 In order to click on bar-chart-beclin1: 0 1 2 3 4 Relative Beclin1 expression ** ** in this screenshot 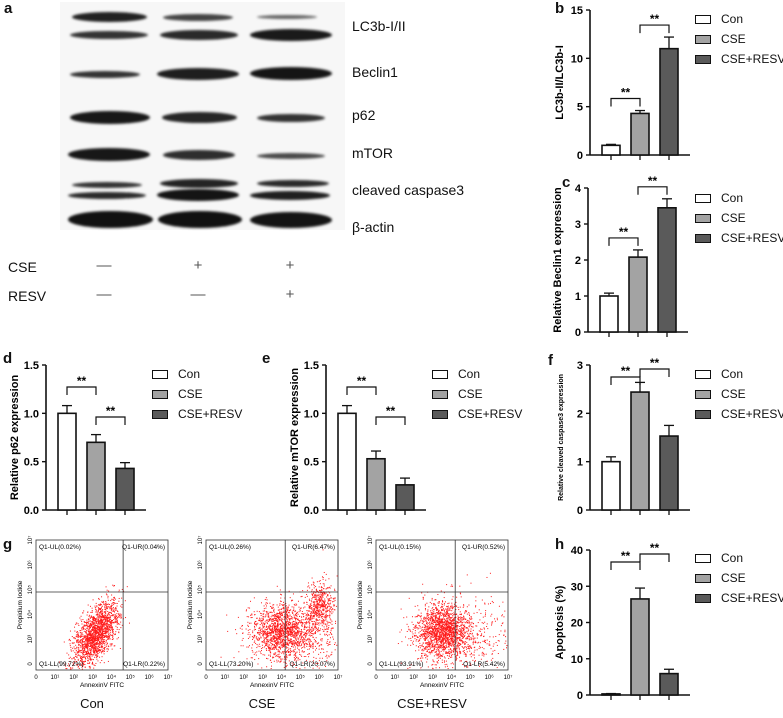, I will do `click(620, 256)`.